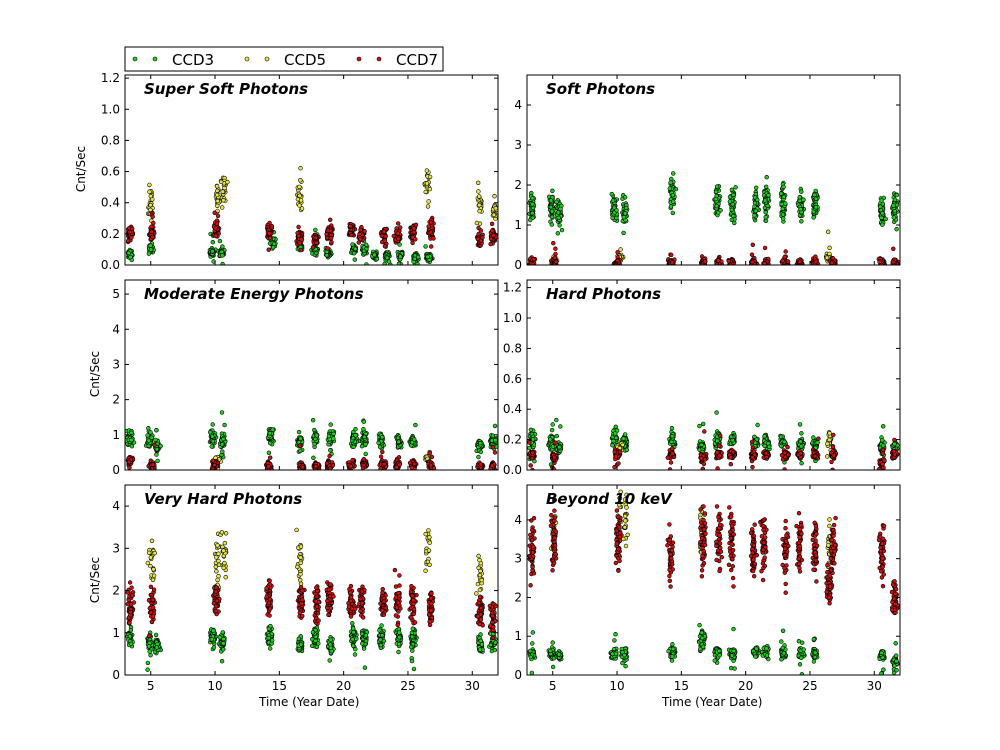 The image size is (1000, 750). What do you see at coordinates (116, 400) in the screenshot?
I see `y-tick-label: 2` at bounding box center [116, 400].